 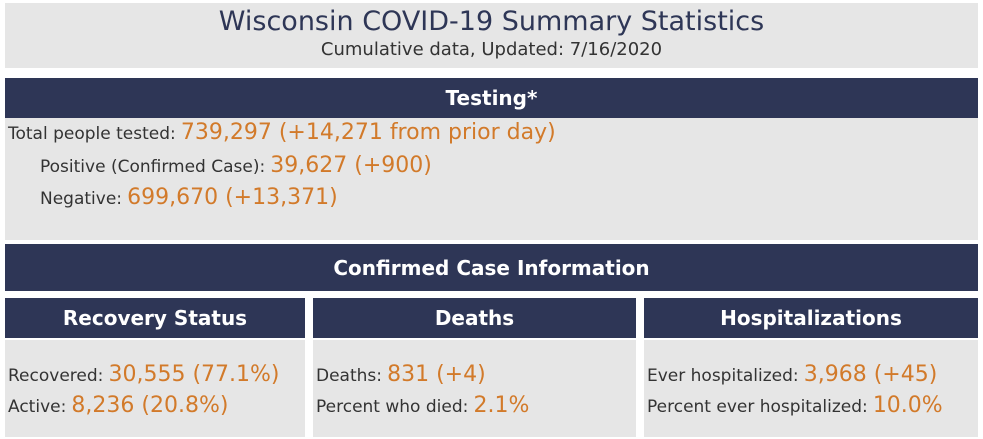 What do you see at coordinates (491, 21) in the screenshot?
I see `title: Wisconsin COVID-19 Summary Statistics` at bounding box center [491, 21].